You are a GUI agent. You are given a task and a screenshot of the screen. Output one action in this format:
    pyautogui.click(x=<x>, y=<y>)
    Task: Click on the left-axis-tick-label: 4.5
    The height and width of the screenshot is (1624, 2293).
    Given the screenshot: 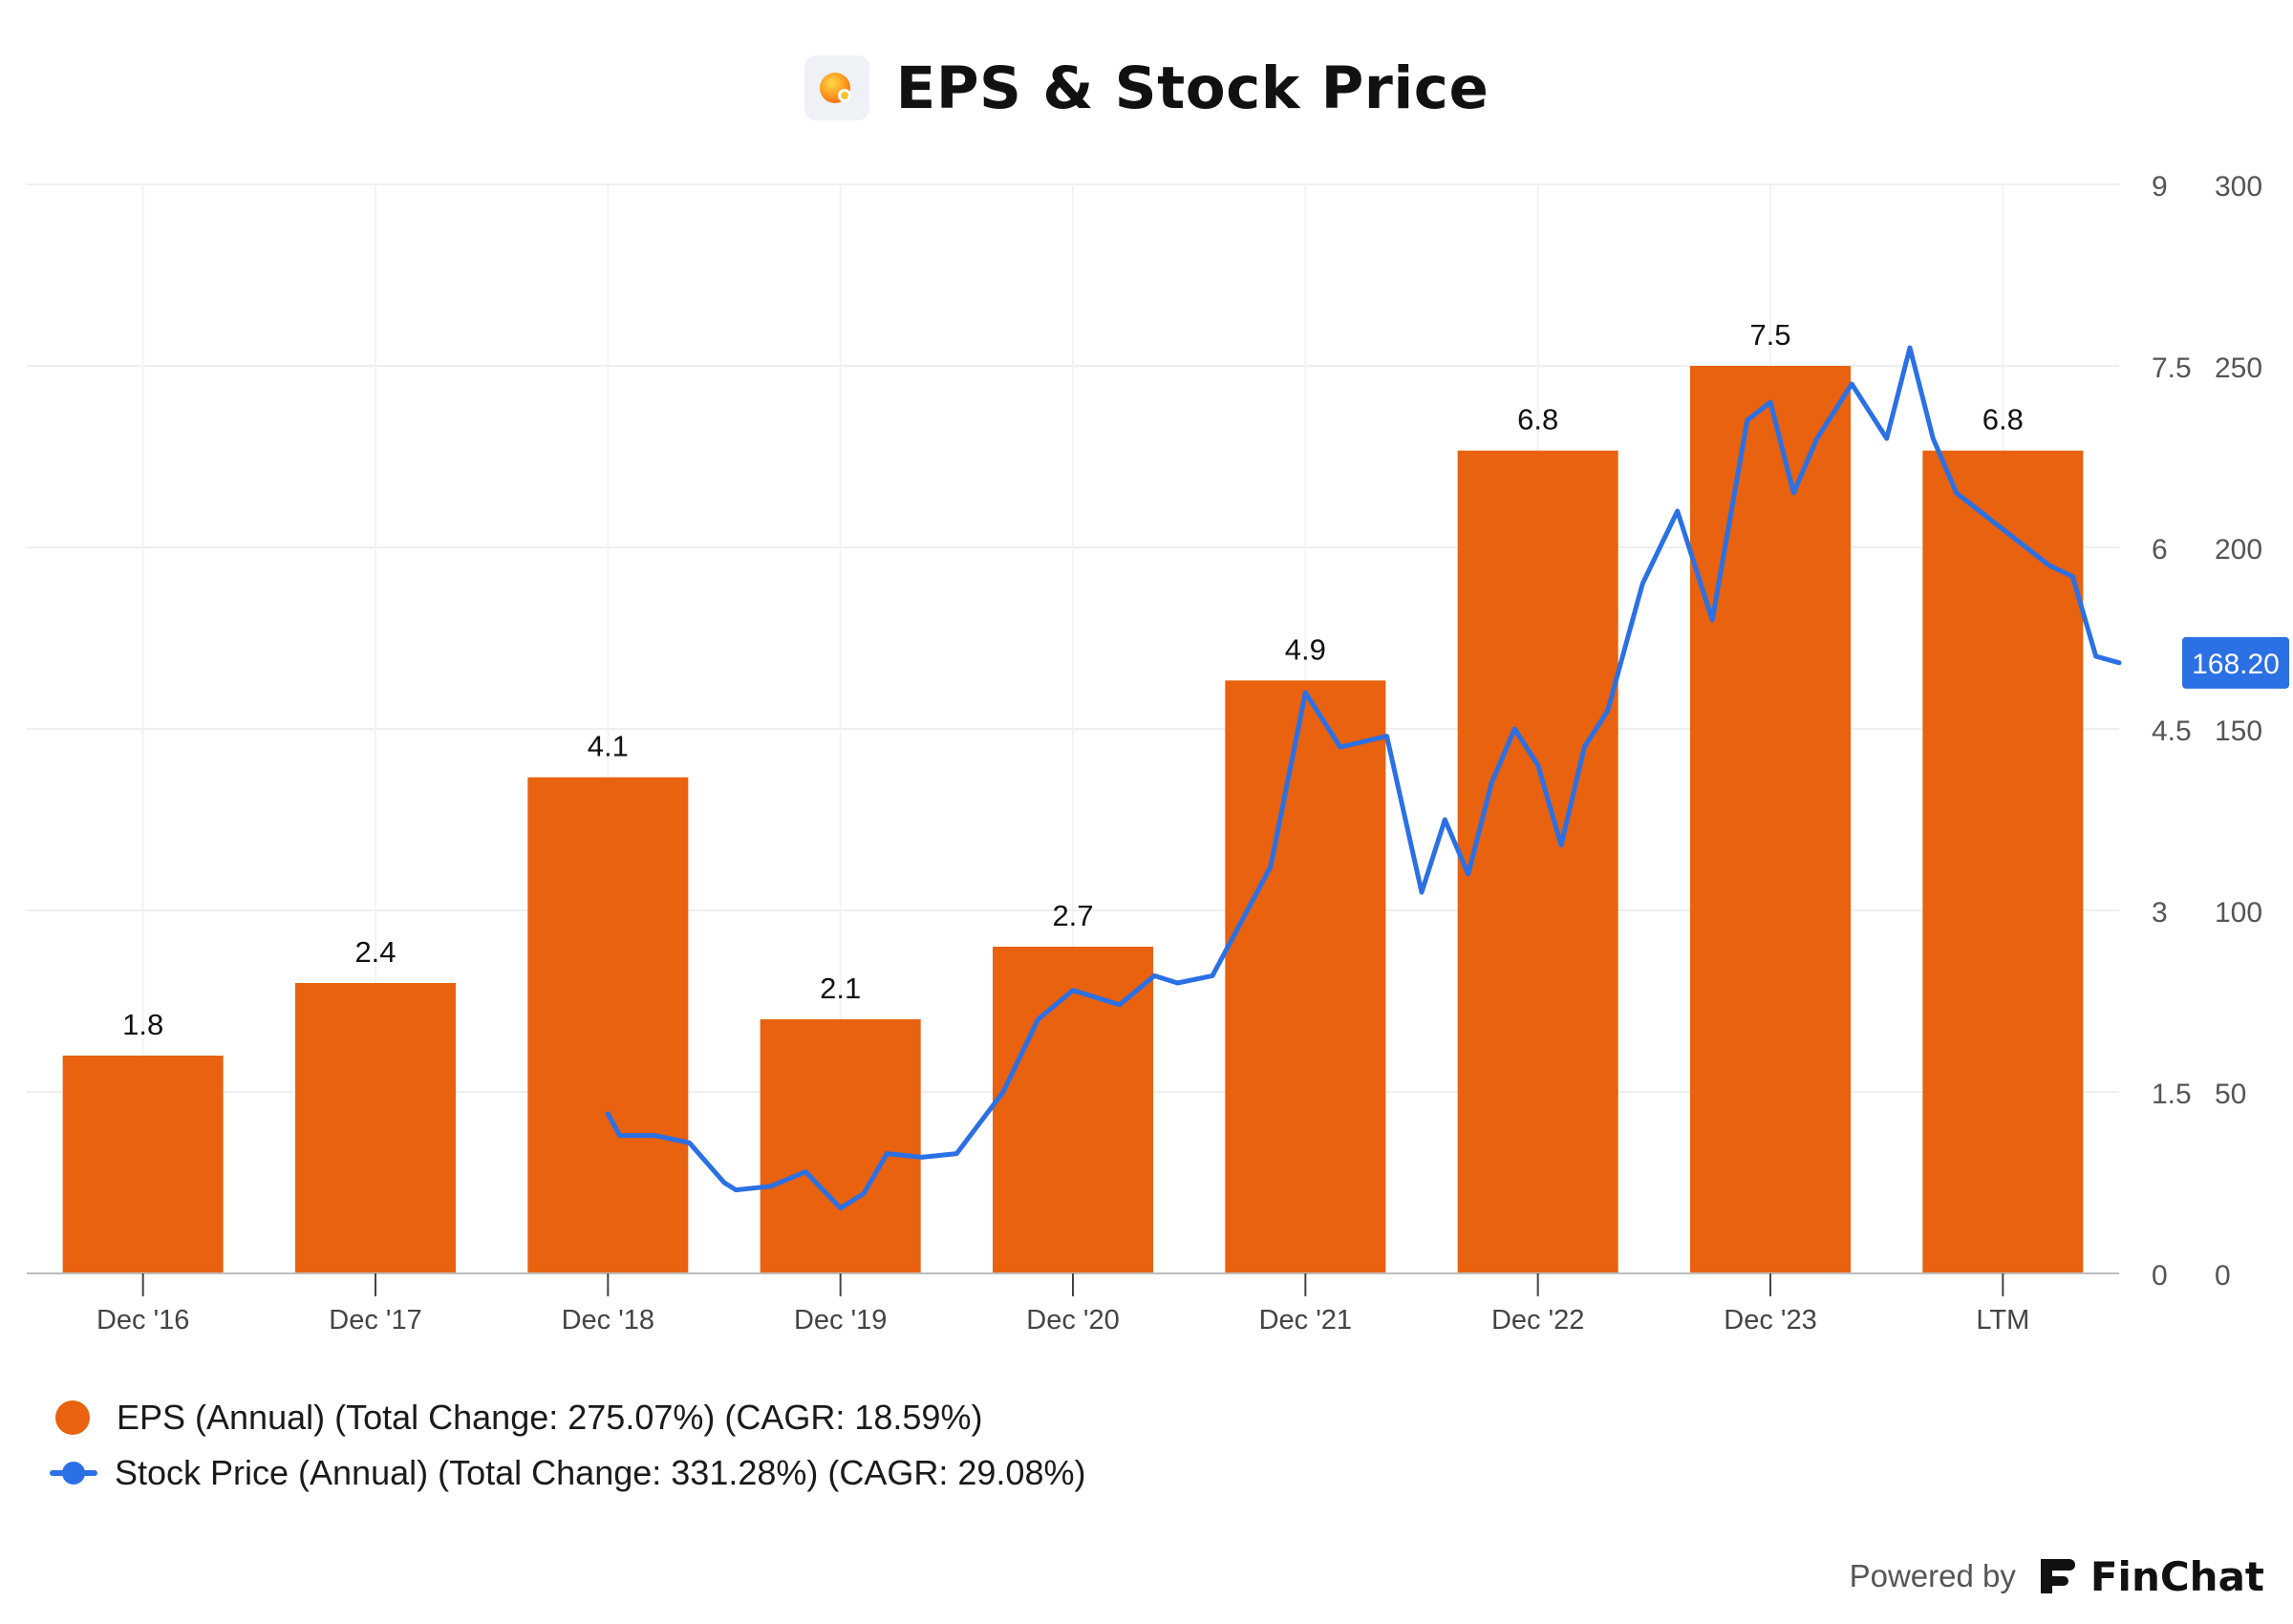 What is the action you would take?
    pyautogui.click(x=2172, y=732)
    